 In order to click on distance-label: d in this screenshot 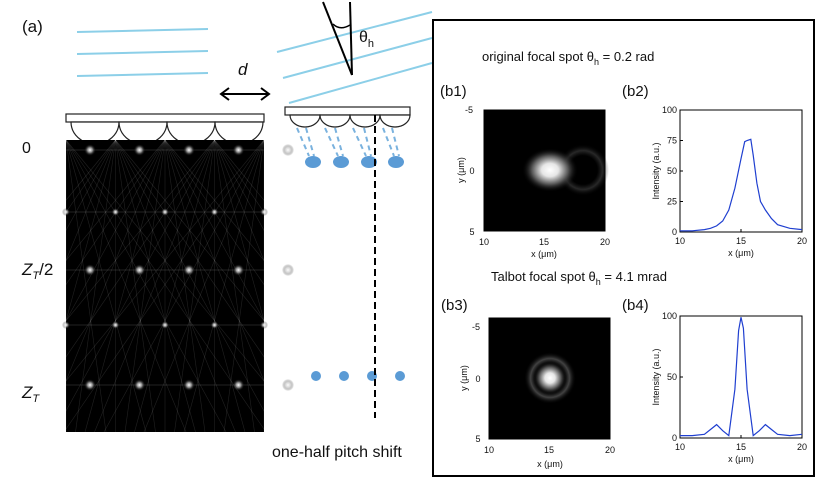, I will do `click(243, 69)`.